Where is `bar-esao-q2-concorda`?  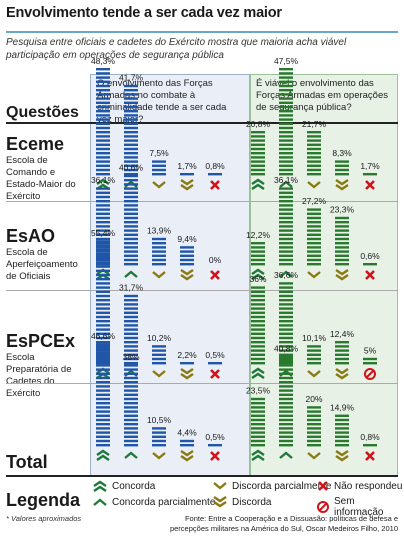 bar-esao-q2-concorda is located at coordinates (258, 254).